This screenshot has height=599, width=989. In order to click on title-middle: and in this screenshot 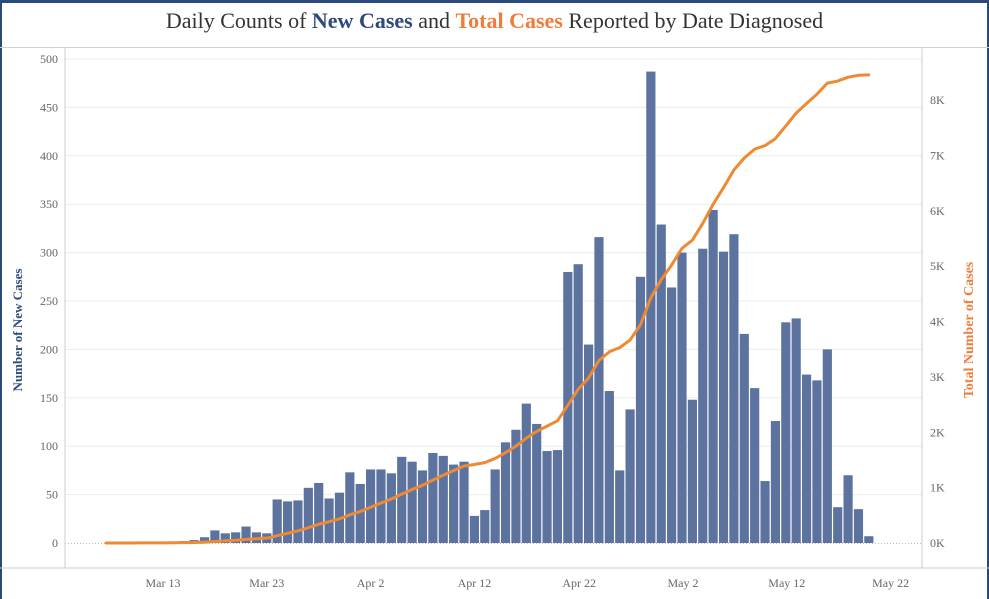, I will do `click(434, 20)`.